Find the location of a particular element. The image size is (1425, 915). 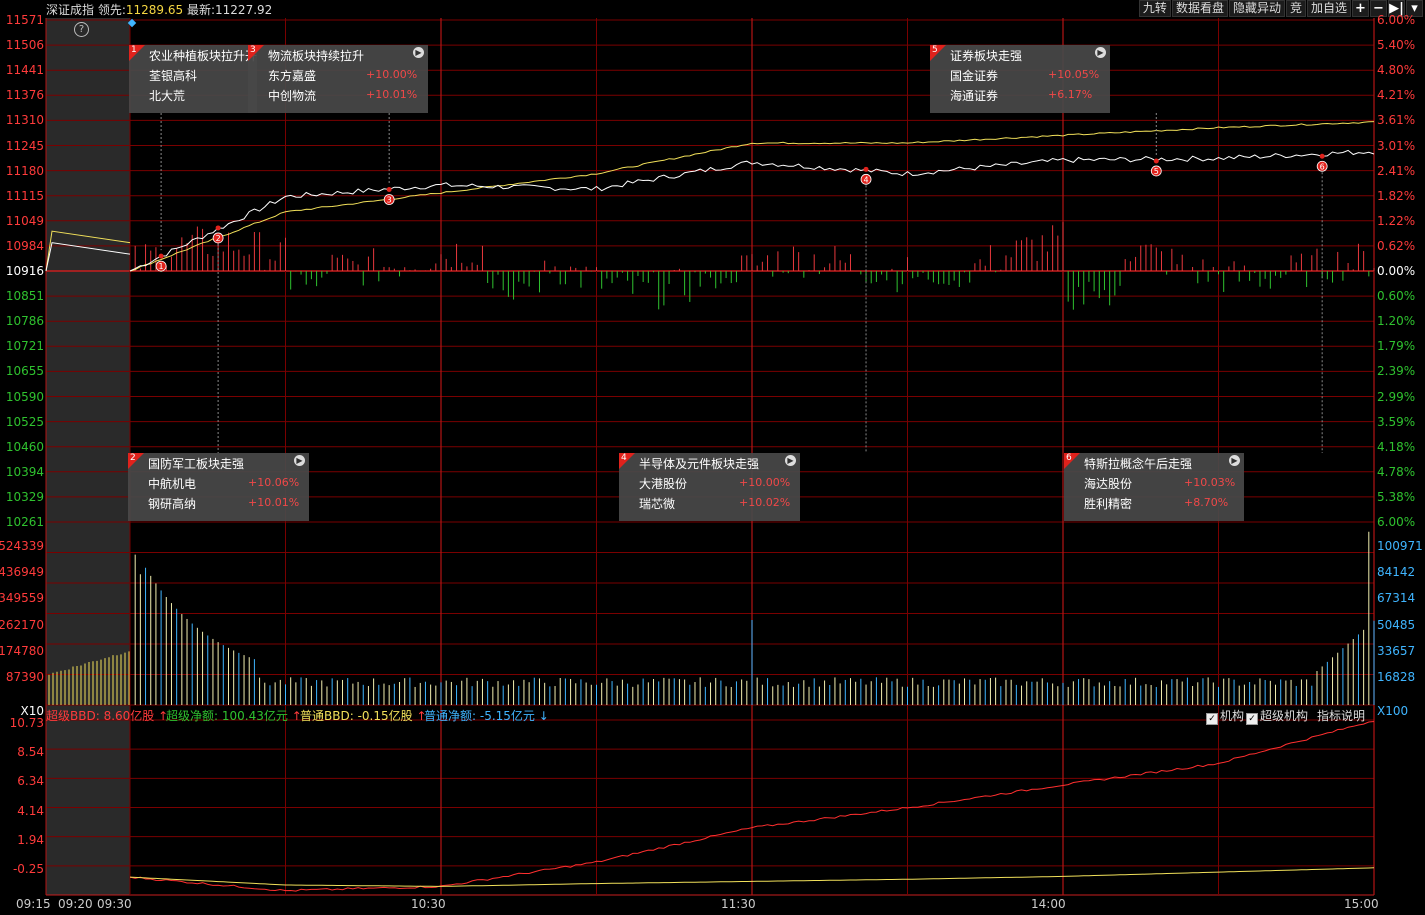

price-axis-label: 11506 is located at coordinates (24, 45).